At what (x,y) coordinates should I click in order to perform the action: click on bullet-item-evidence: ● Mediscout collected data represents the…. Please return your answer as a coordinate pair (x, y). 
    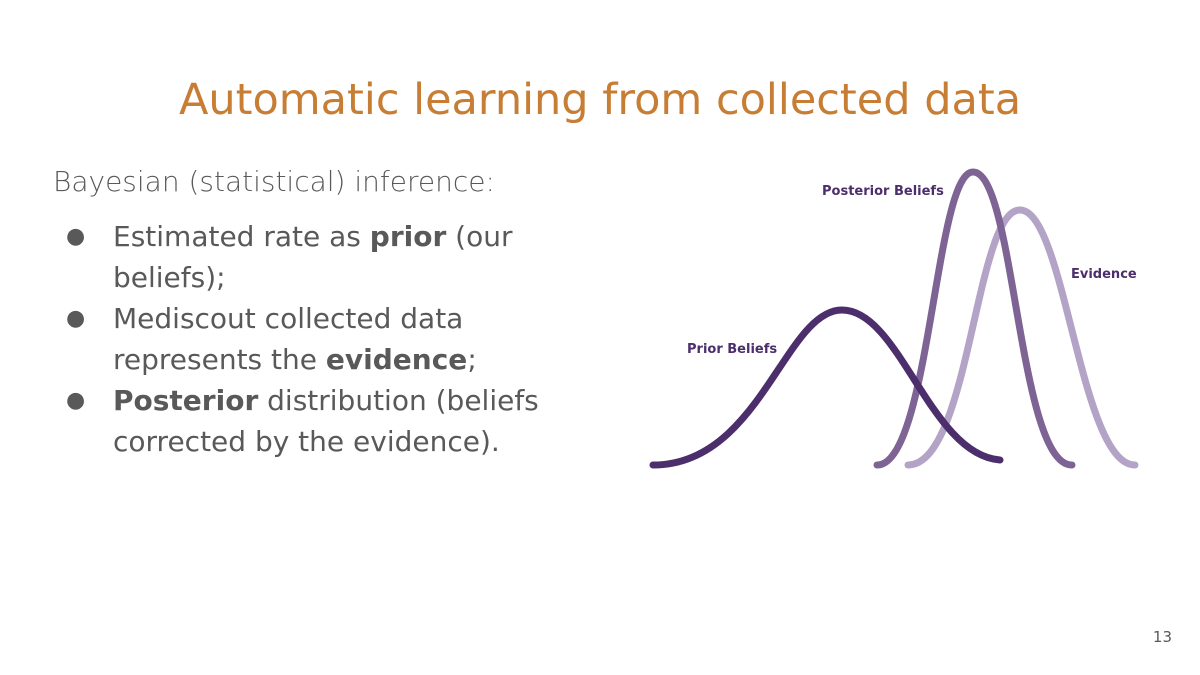
    Looking at the image, I should click on (333, 339).